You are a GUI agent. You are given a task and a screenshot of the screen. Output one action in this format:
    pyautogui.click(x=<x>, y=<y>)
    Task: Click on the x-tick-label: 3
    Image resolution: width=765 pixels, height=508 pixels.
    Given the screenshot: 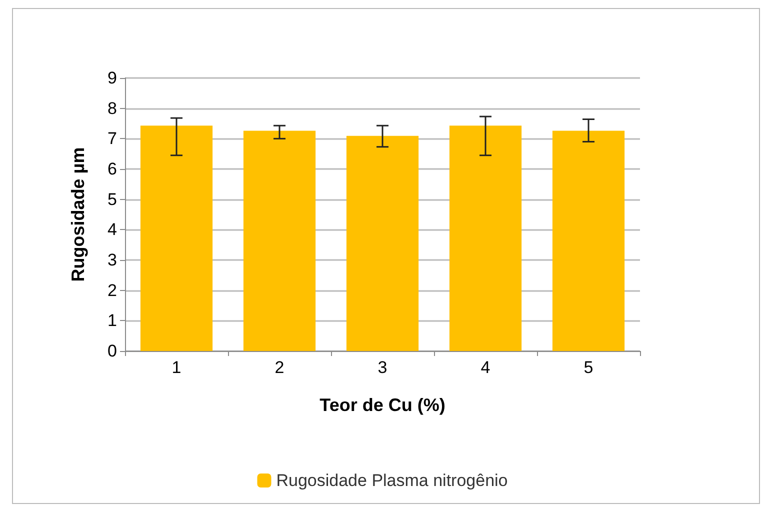 What is the action you would take?
    pyautogui.click(x=383, y=367)
    